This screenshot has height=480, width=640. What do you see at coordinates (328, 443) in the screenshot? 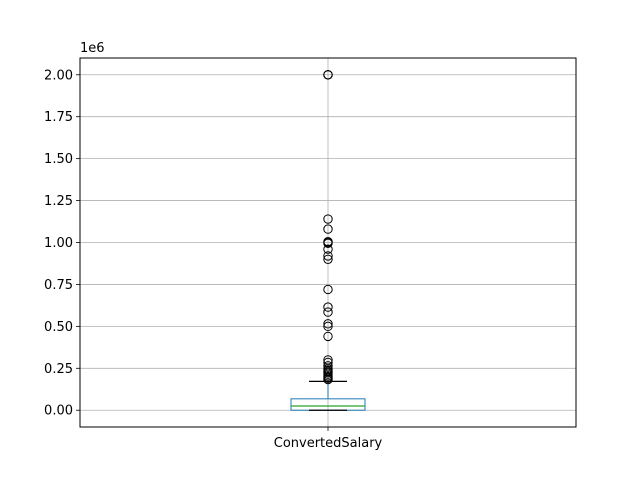
I see `x-tick-label: ConvertedSalary` at bounding box center [328, 443].